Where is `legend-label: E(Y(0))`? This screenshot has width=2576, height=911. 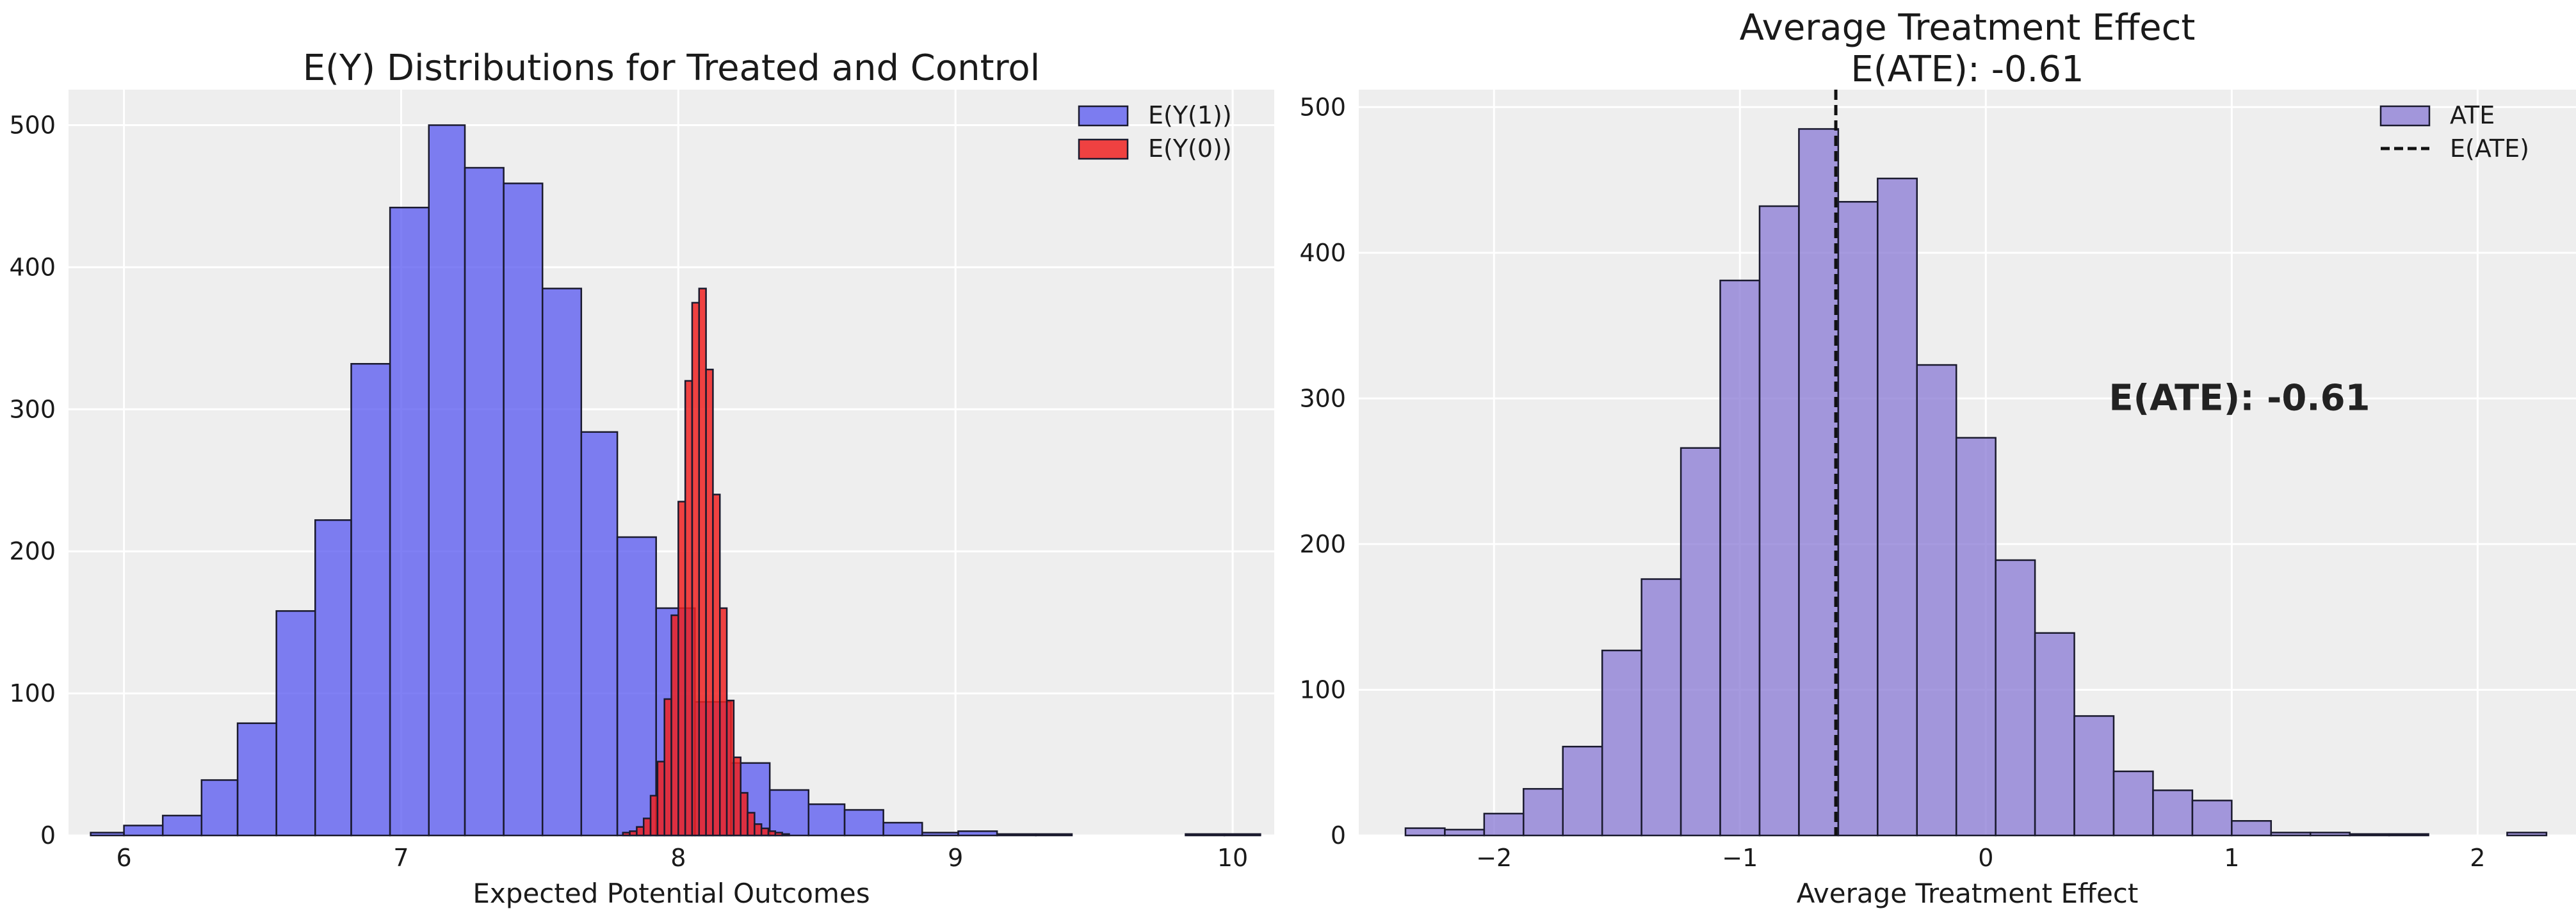 legend-label: E(Y(0)) is located at coordinates (1190, 148).